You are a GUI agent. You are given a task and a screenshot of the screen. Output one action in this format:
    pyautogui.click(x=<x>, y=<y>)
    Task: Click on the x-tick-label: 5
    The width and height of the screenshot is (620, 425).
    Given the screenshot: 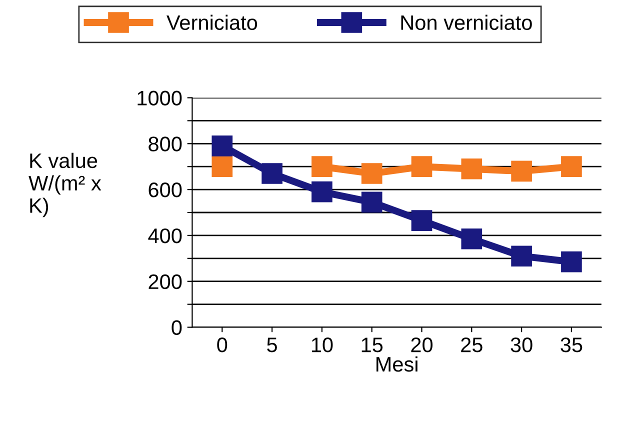 What is the action you would take?
    pyautogui.click(x=272, y=345)
    